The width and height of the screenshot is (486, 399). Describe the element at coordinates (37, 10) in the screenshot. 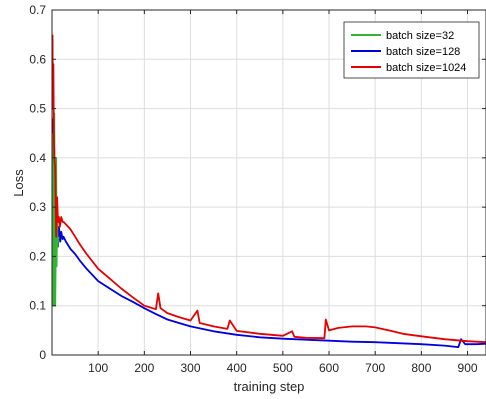

I see `y-tick-label: 0.7` at that location.